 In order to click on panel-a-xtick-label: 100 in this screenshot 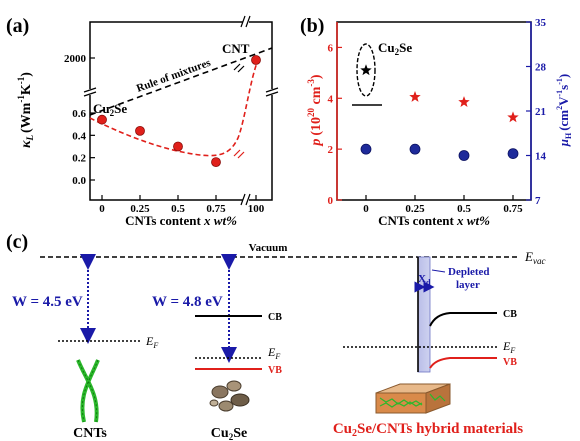, I will do `click(256, 209)`.